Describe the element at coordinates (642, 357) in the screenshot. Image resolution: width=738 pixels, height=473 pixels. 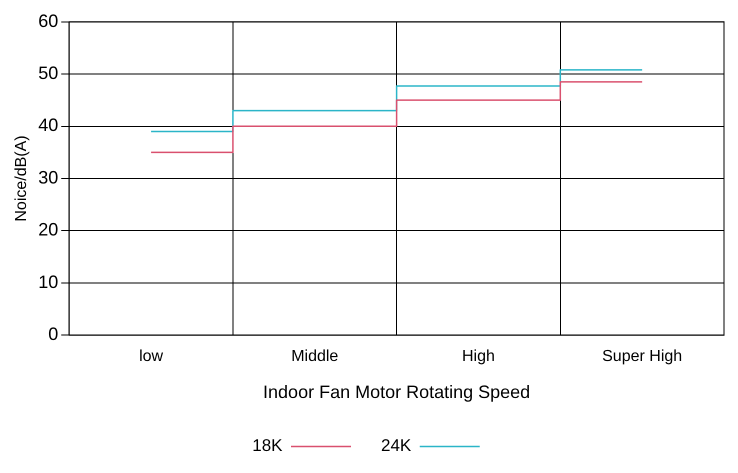
I see `x-tick-label: Super High` at that location.